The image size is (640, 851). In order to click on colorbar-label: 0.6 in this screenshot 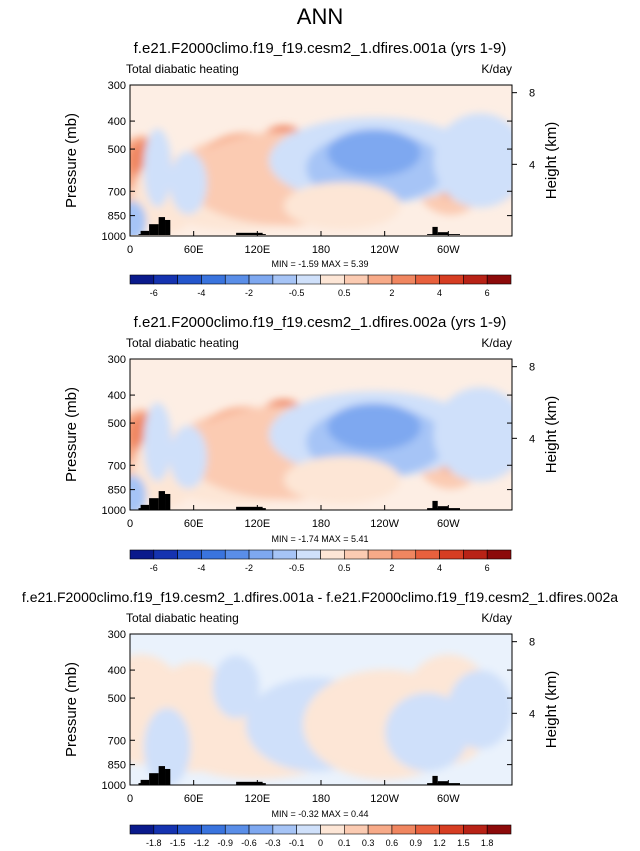, I will do `click(392, 843)`.